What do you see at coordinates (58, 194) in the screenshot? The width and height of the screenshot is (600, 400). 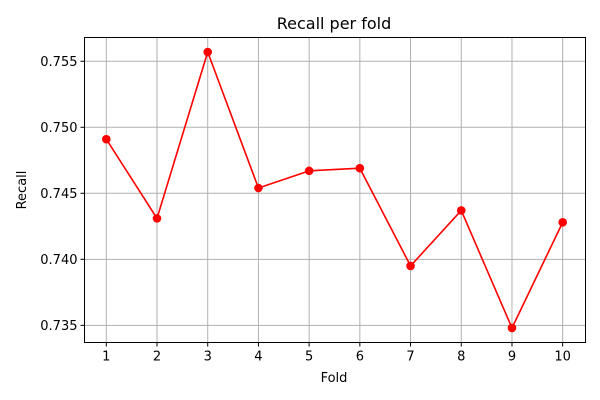 I see `y-tick-label: 0.745` at bounding box center [58, 194].